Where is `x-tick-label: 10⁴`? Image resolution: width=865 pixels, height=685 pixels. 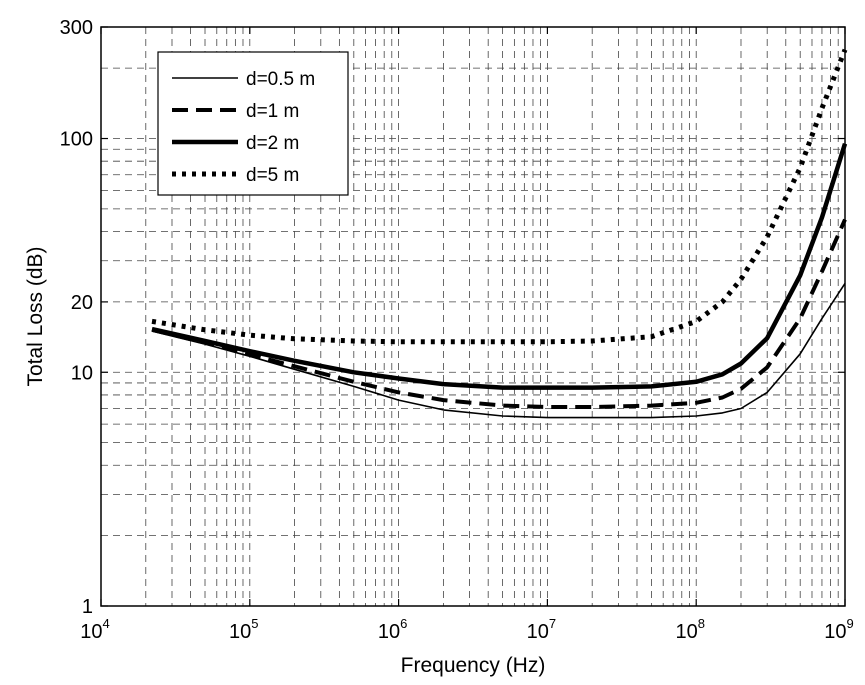
x-tick-label: 10⁴ is located at coordinates (94, 629).